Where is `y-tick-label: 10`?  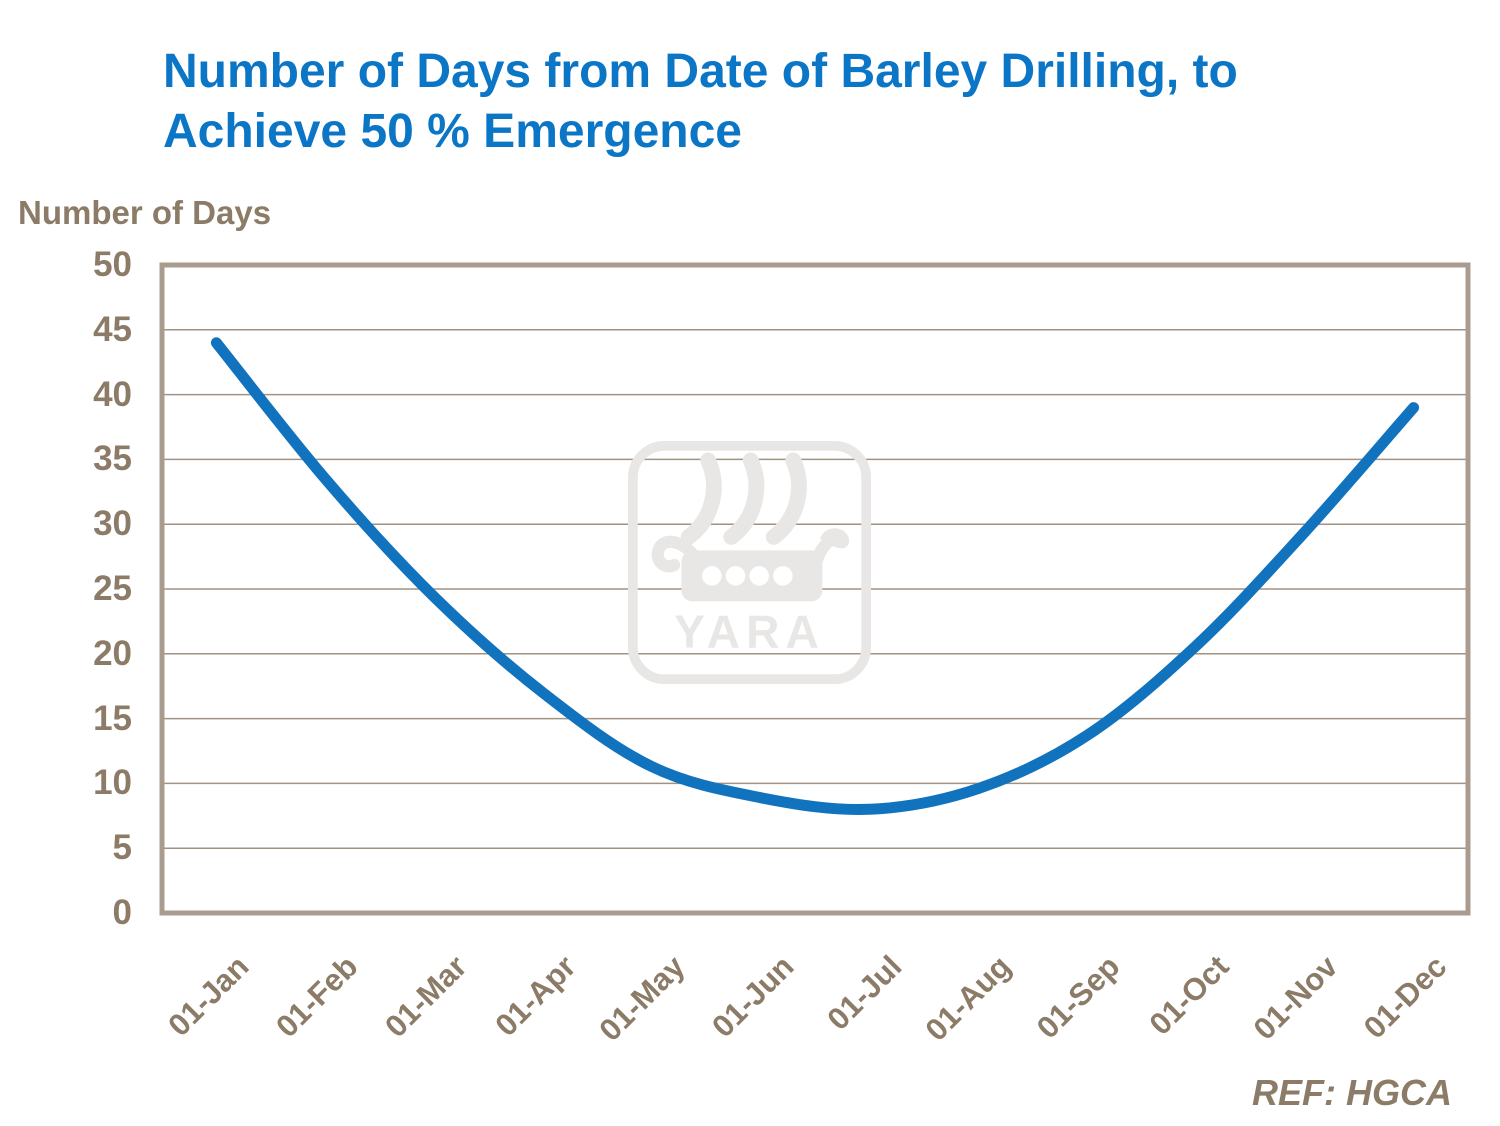 y-tick-label: 10 is located at coordinates (112, 783).